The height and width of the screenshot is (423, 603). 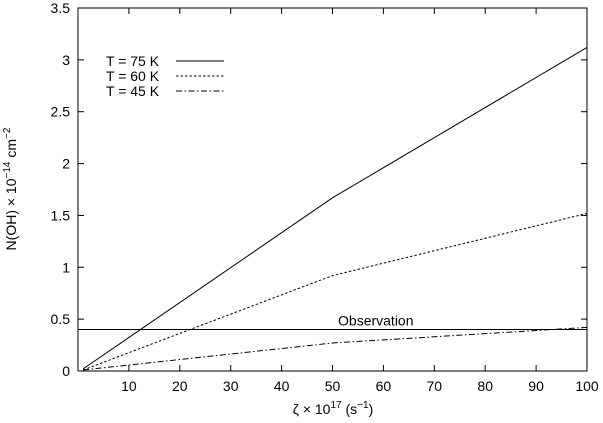 What do you see at coordinates (371, 409) in the screenshot?
I see `x-axis-label-unit-end: )` at bounding box center [371, 409].